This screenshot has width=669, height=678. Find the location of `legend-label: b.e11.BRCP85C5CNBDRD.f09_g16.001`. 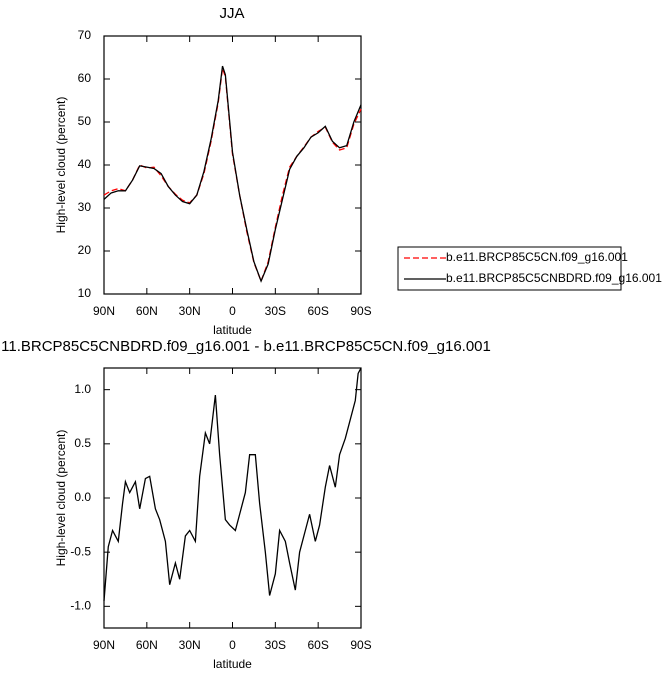

legend-label: b.e11.BRCP85C5CNBDRD.f09_g16.001 is located at coordinates (554, 278).